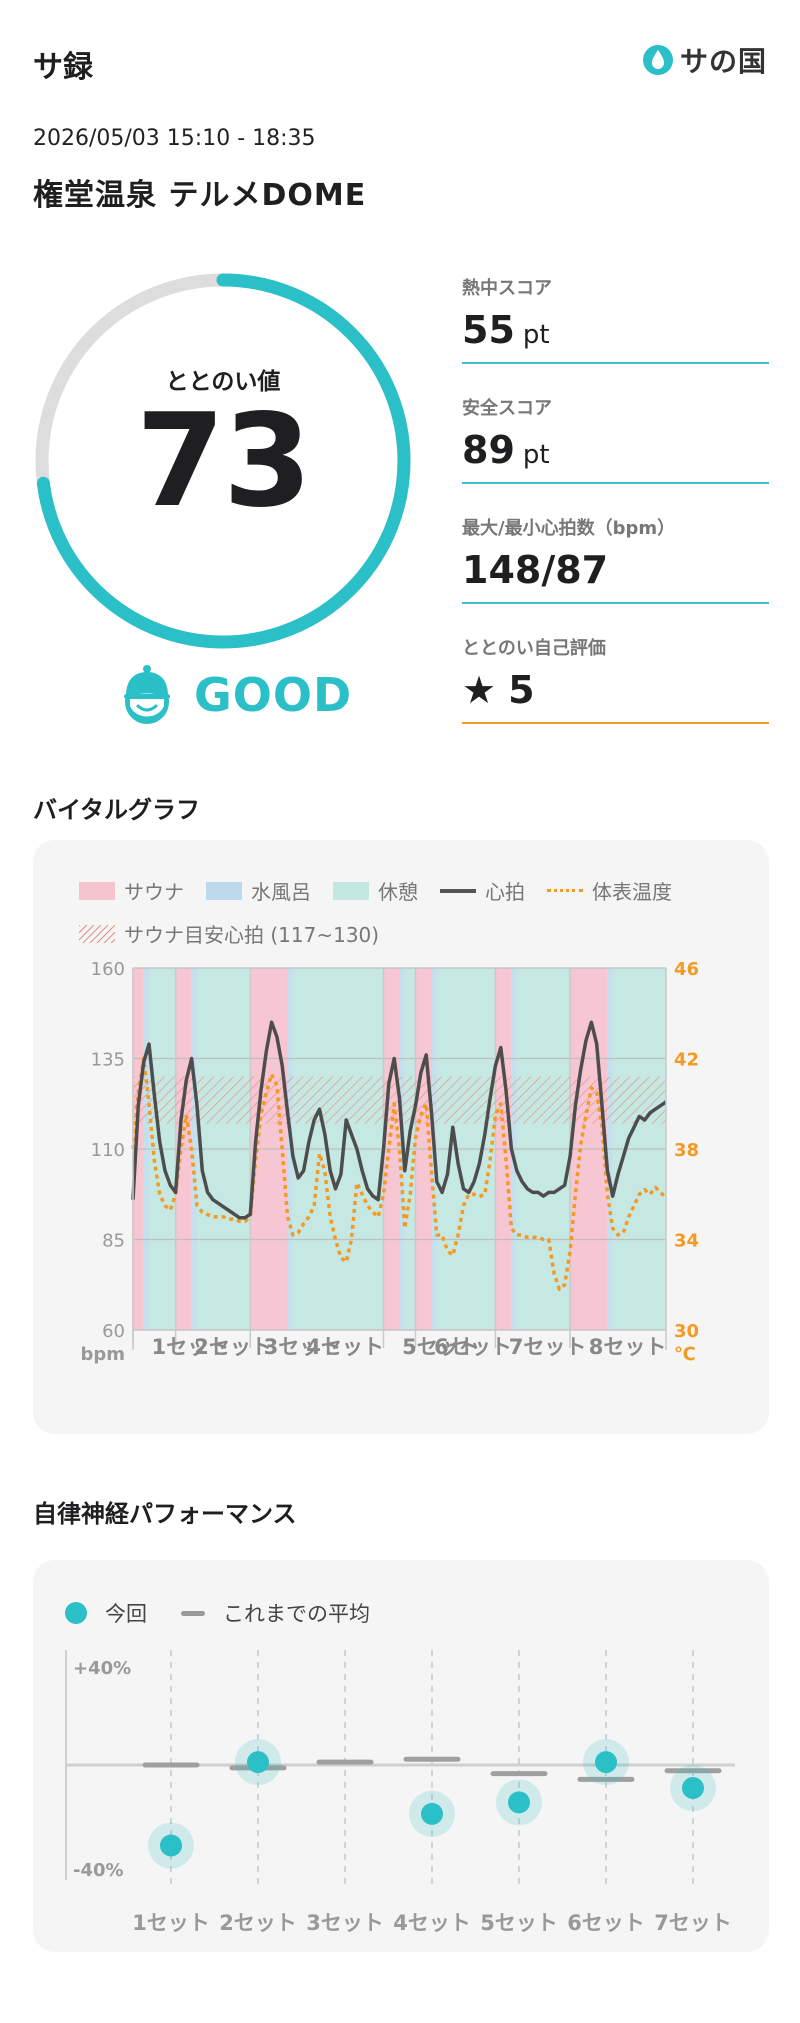 This screenshot has width=800, height=2023. I want to click on body-temp-line, so click(399, 1174).